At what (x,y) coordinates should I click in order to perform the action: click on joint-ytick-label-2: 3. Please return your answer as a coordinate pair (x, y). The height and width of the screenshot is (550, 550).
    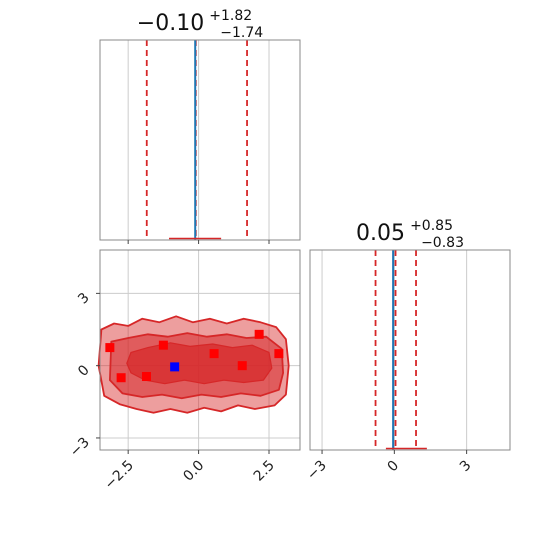
    Looking at the image, I should click on (84, 299).